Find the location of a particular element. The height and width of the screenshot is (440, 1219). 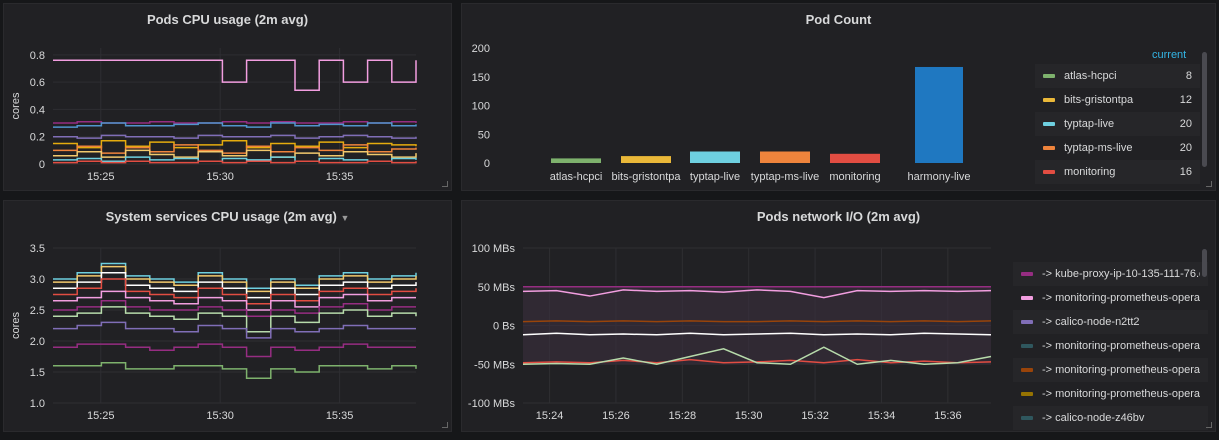

x-tick-label: 15:24 is located at coordinates (550, 416).